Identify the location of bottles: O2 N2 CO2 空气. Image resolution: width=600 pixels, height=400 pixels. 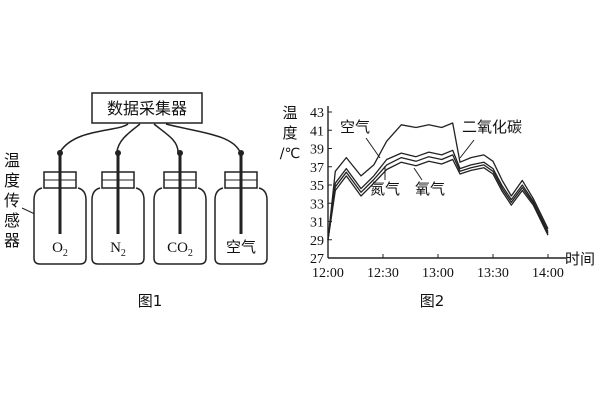
(150, 207).